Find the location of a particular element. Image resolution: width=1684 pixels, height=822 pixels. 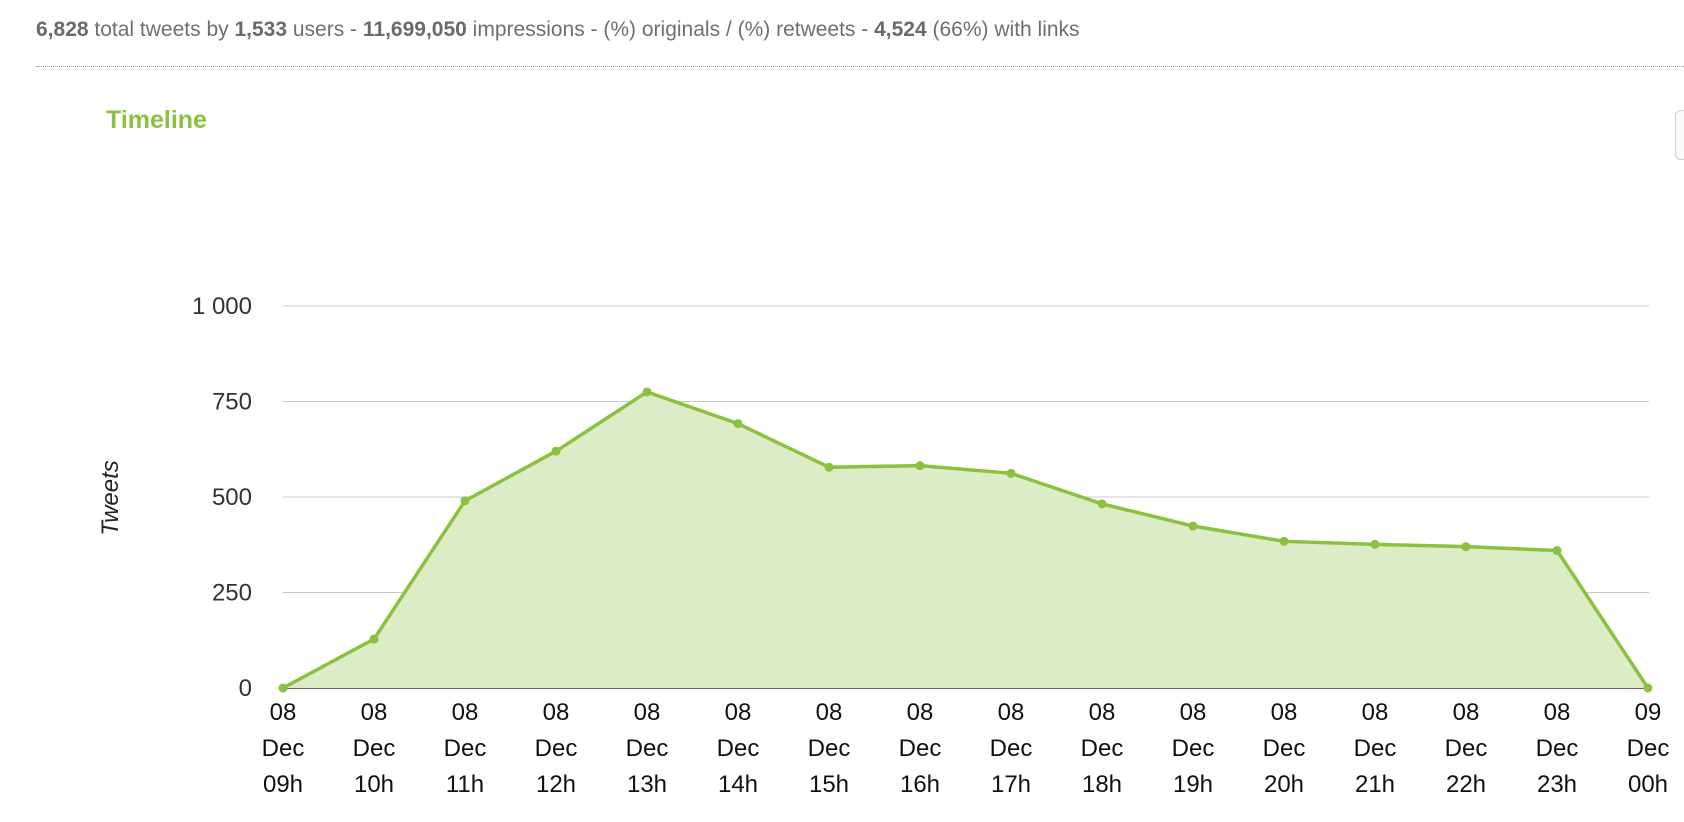

y-axis-label: Tweets is located at coordinates (110, 498).